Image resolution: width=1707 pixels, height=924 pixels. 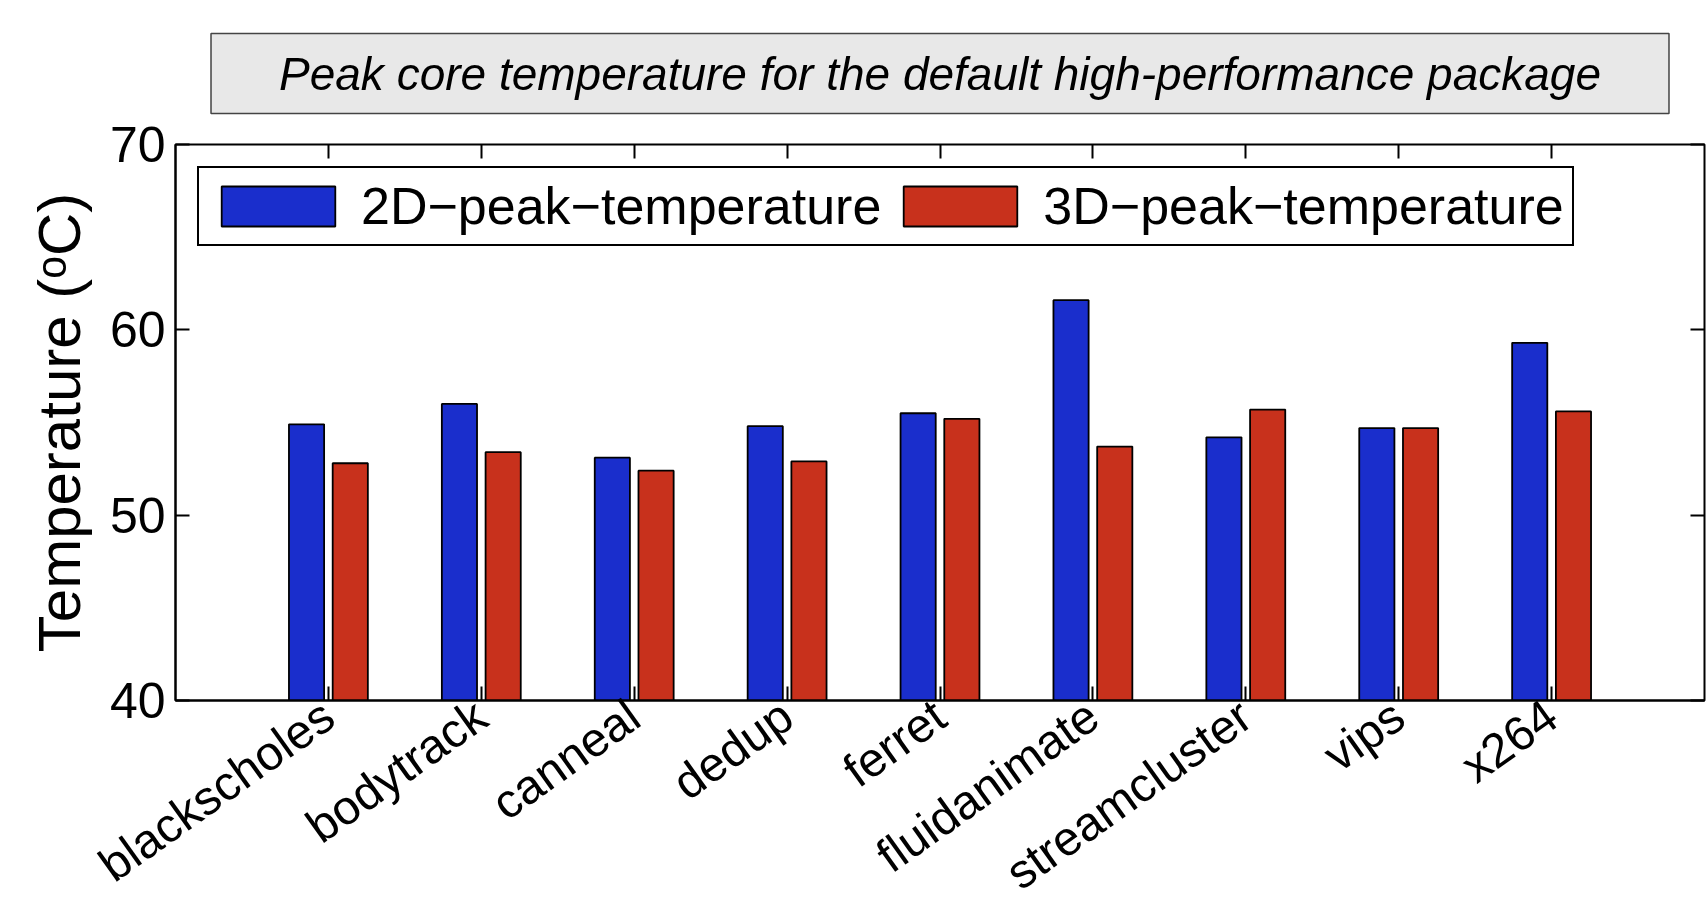 What do you see at coordinates (59, 422) in the screenshot?
I see `y-axis-title: Temperature (ᵒC)` at bounding box center [59, 422].